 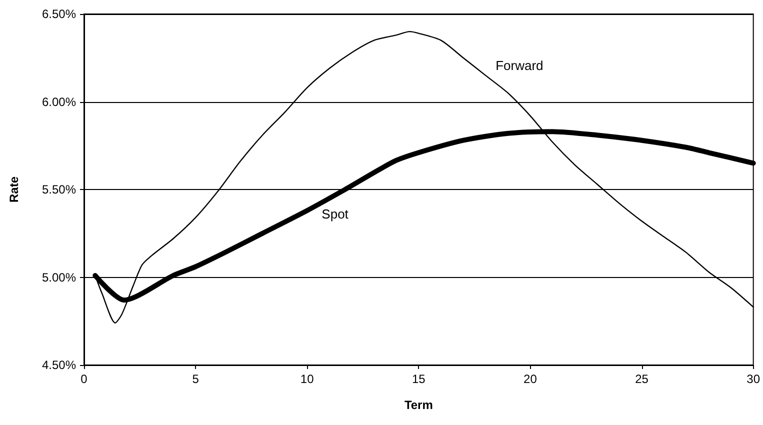 I want to click on y-tick-label: 6.50%, so click(x=59, y=14).